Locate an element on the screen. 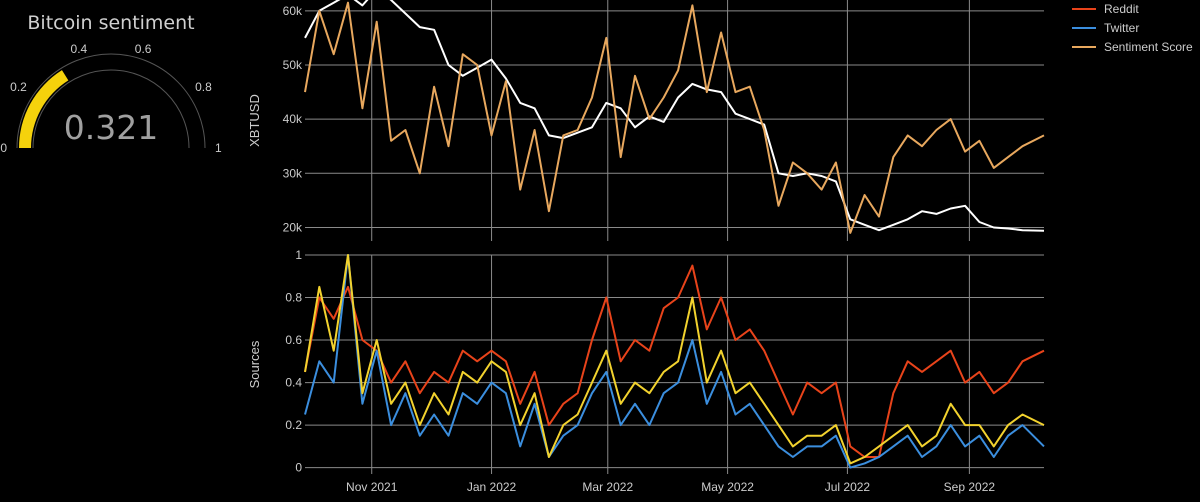 The height and width of the screenshot is (502, 1200). y-tick-label: 0.2 is located at coordinates (293, 425).